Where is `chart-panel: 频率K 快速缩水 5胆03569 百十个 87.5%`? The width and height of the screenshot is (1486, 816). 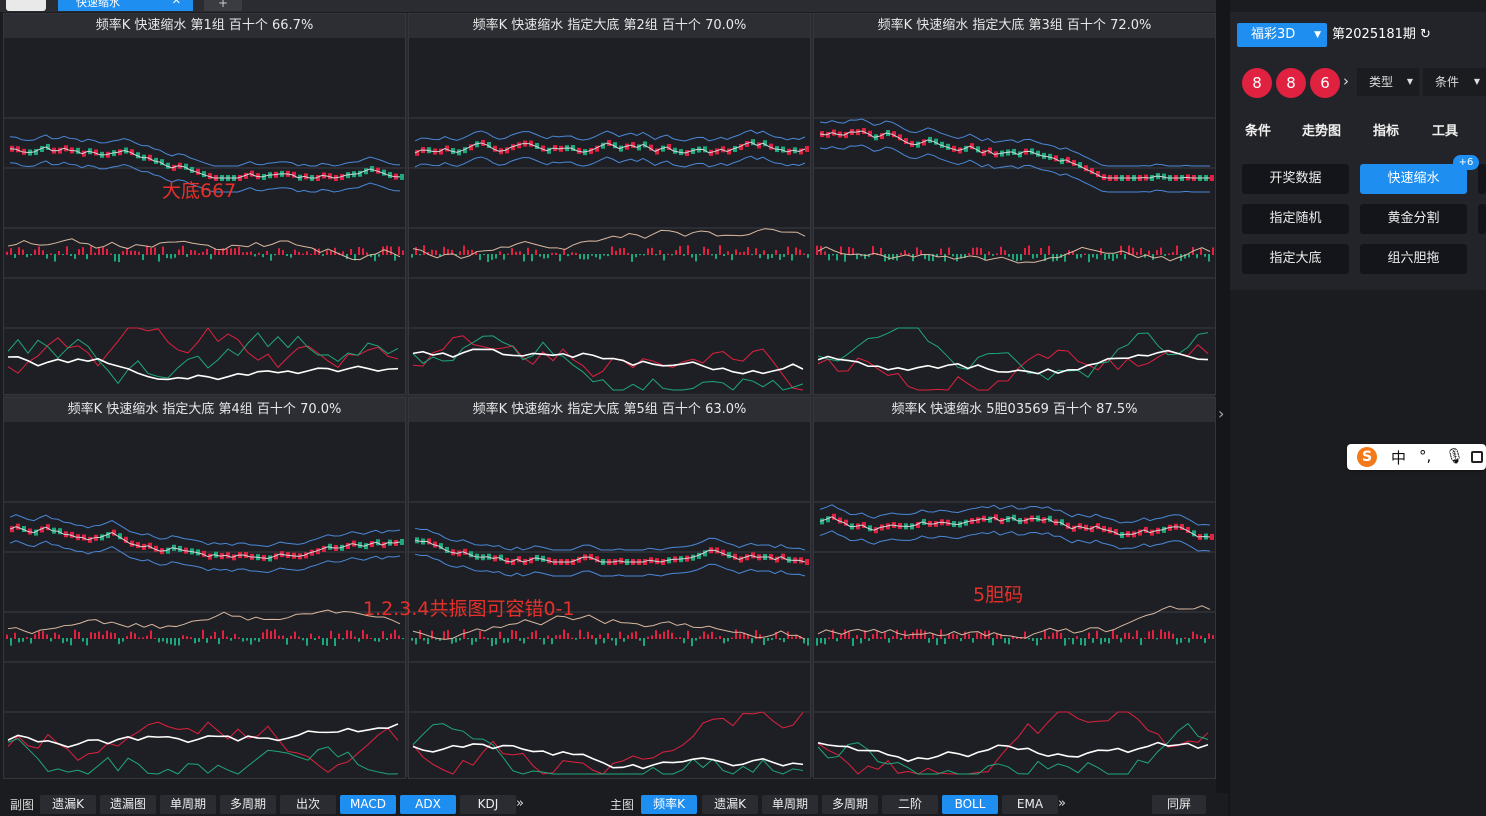 chart-panel: 频率K 快速缩水 5胆03569 百十个 87.5% is located at coordinates (1014, 588).